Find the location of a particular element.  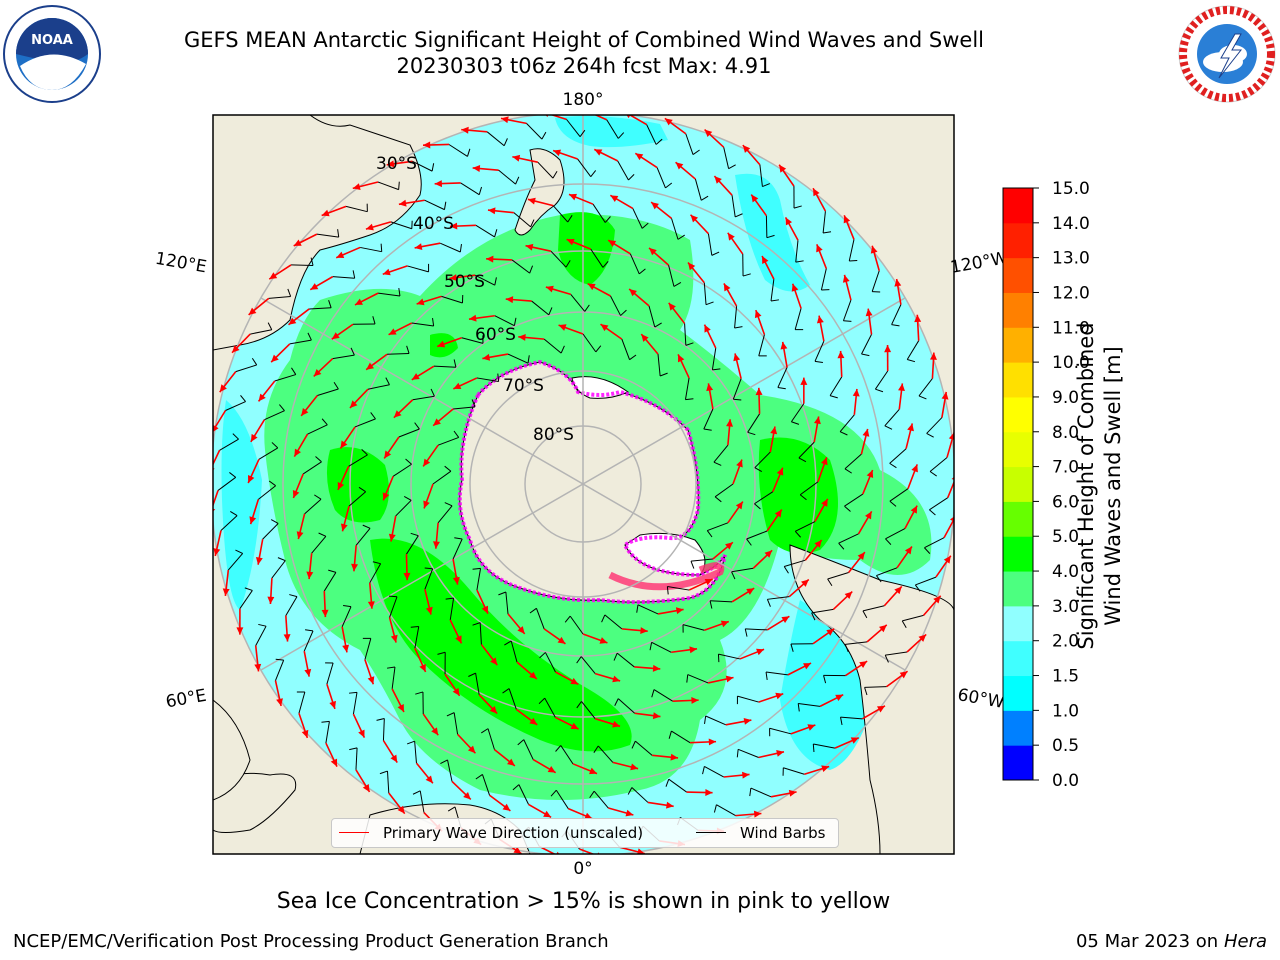

colorbar-frame is located at coordinates (1018, 484).